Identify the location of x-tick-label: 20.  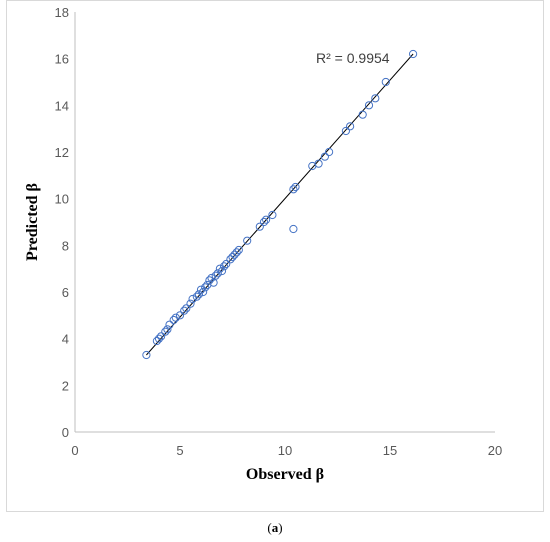
(495, 450).